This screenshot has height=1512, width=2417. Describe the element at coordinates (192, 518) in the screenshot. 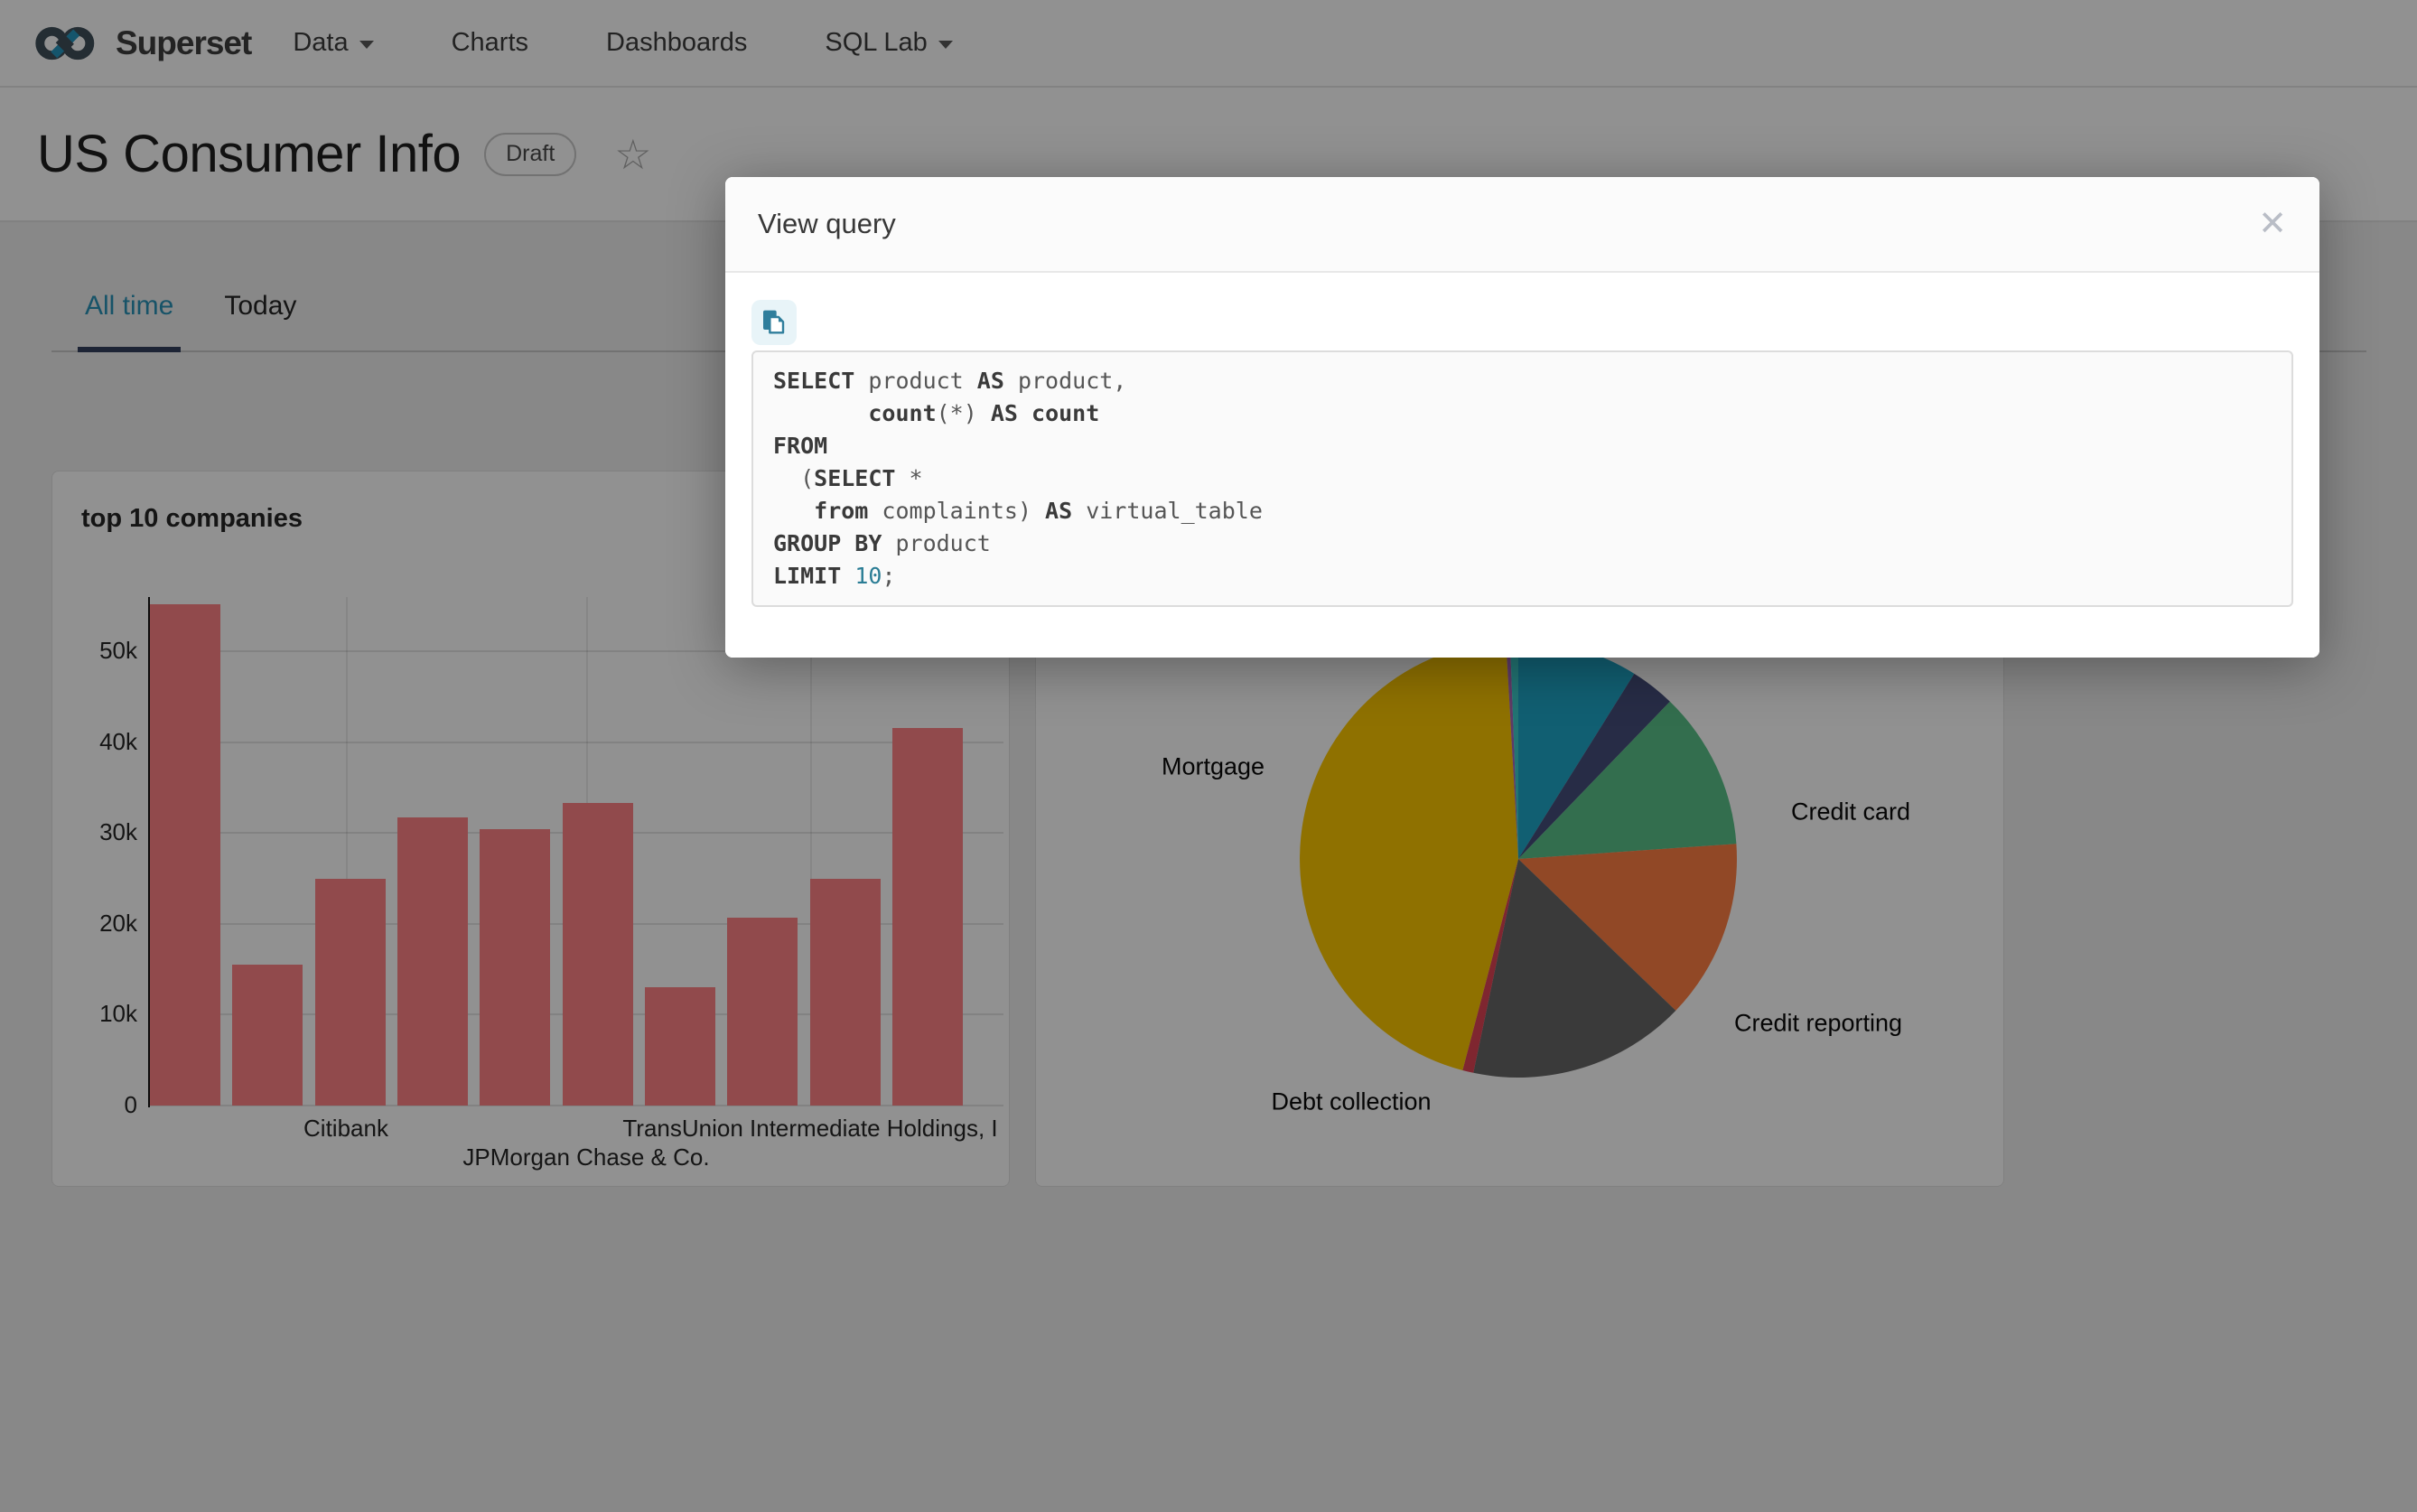

I see `bar-chart-title: top 10 companies` at that location.